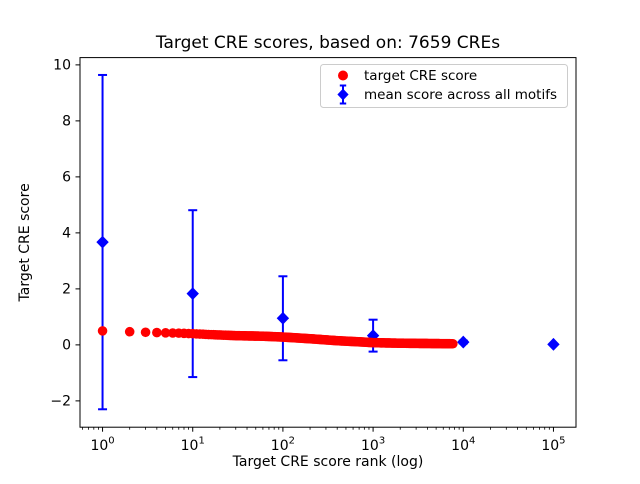  I want to click on y-tick-label: 10, so click(62, 65).